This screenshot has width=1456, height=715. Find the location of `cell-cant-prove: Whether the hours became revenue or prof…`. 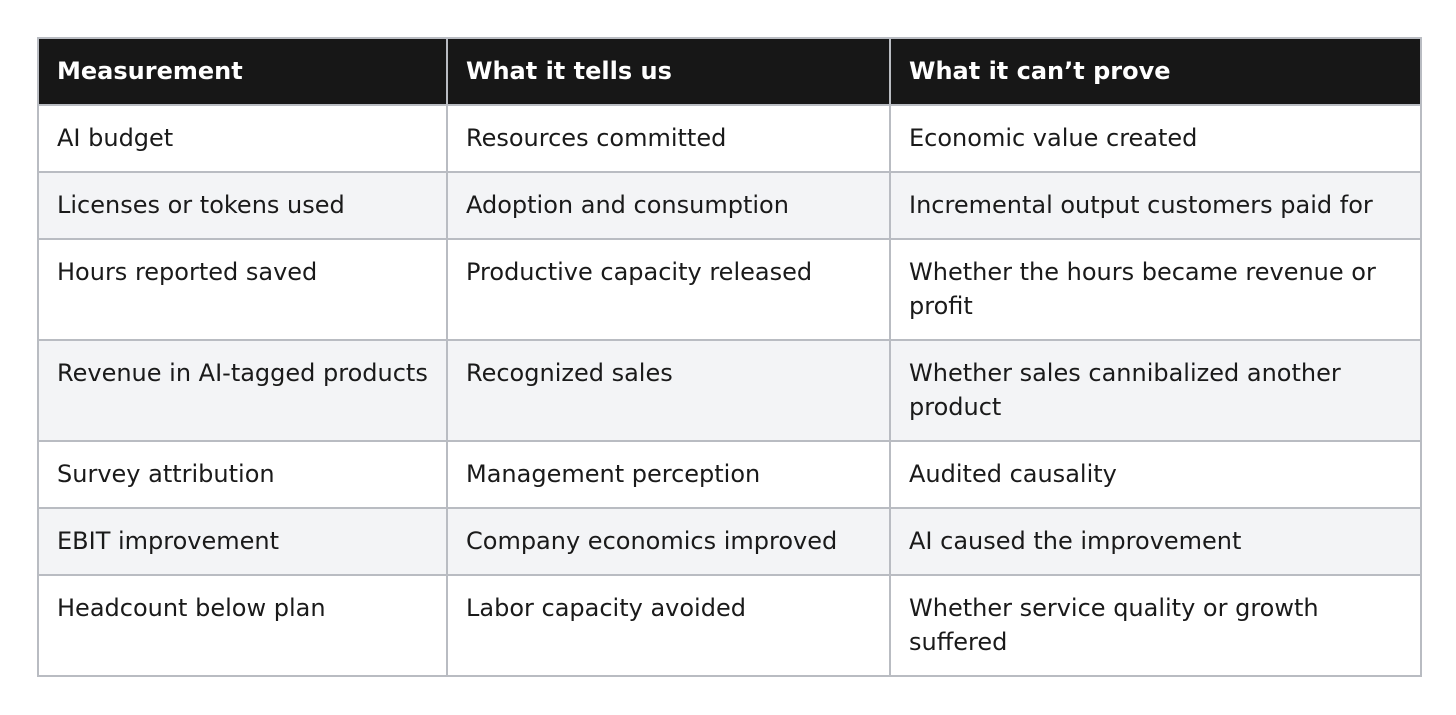

cell-cant-prove: Whether the hours became revenue or prof… is located at coordinates (1155, 289).